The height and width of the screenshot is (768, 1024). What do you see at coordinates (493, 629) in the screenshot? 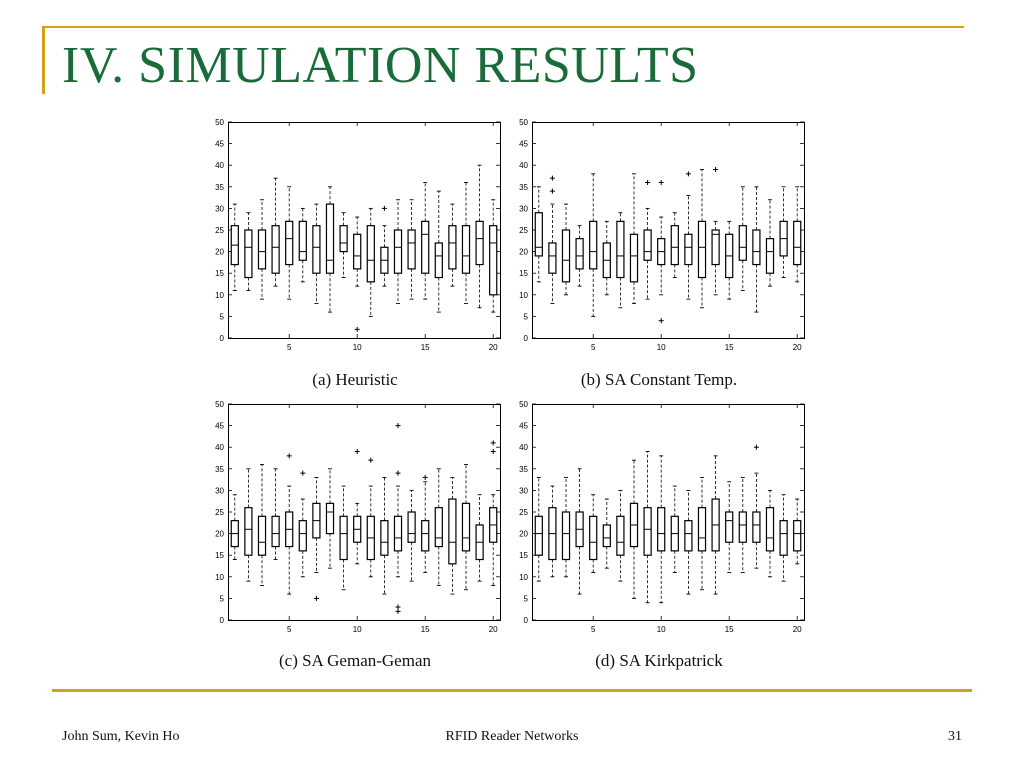
I see `x-tick-label: 20` at bounding box center [493, 629].